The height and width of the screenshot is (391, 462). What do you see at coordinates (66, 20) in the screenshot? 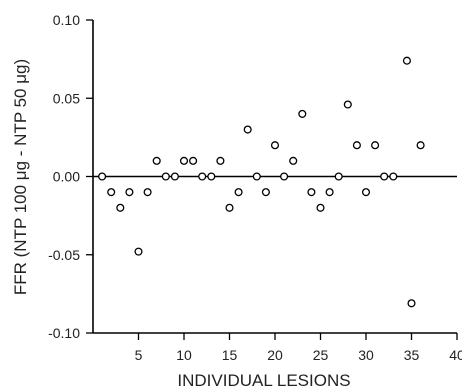
I see `y-tick-label: 0.10` at bounding box center [66, 20].